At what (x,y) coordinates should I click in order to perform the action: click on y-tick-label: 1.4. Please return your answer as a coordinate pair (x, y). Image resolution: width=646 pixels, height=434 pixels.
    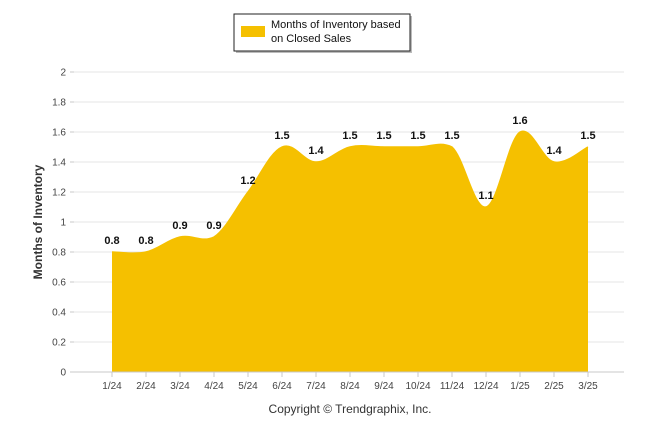
    Looking at the image, I should click on (59, 163).